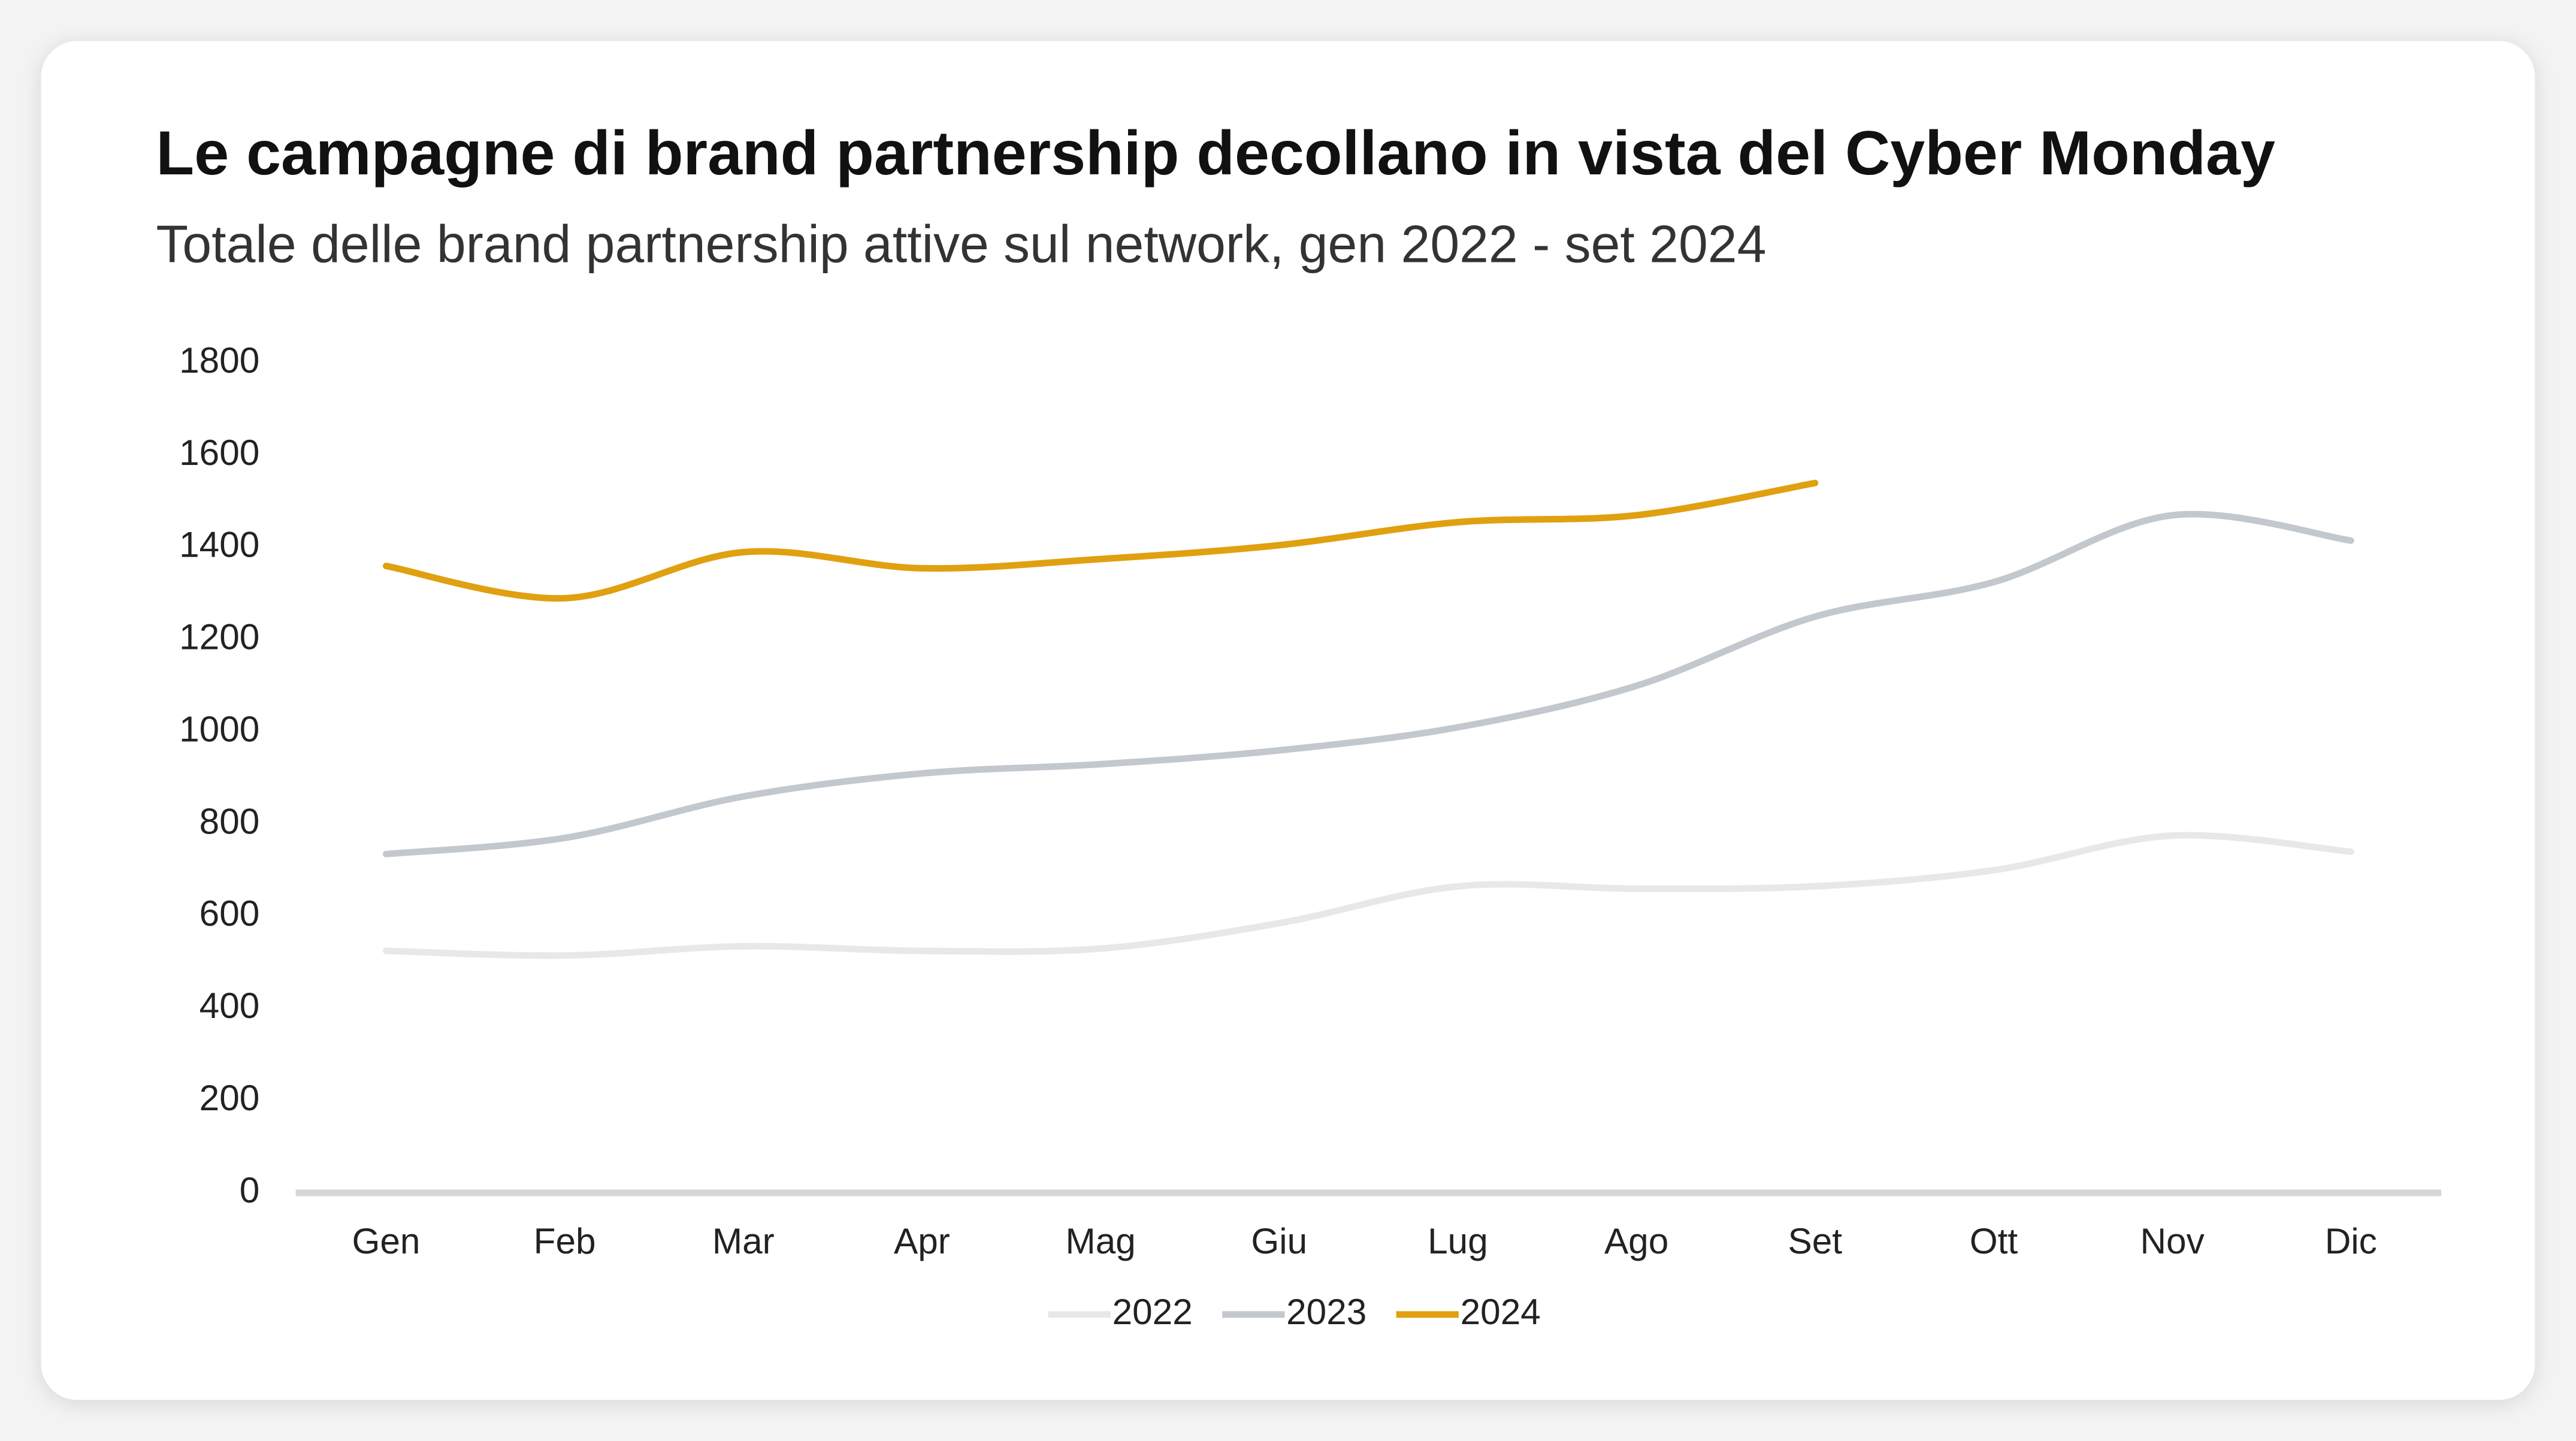 This screenshot has width=2576, height=1441. I want to click on y-tick-label: 1200, so click(219, 637).